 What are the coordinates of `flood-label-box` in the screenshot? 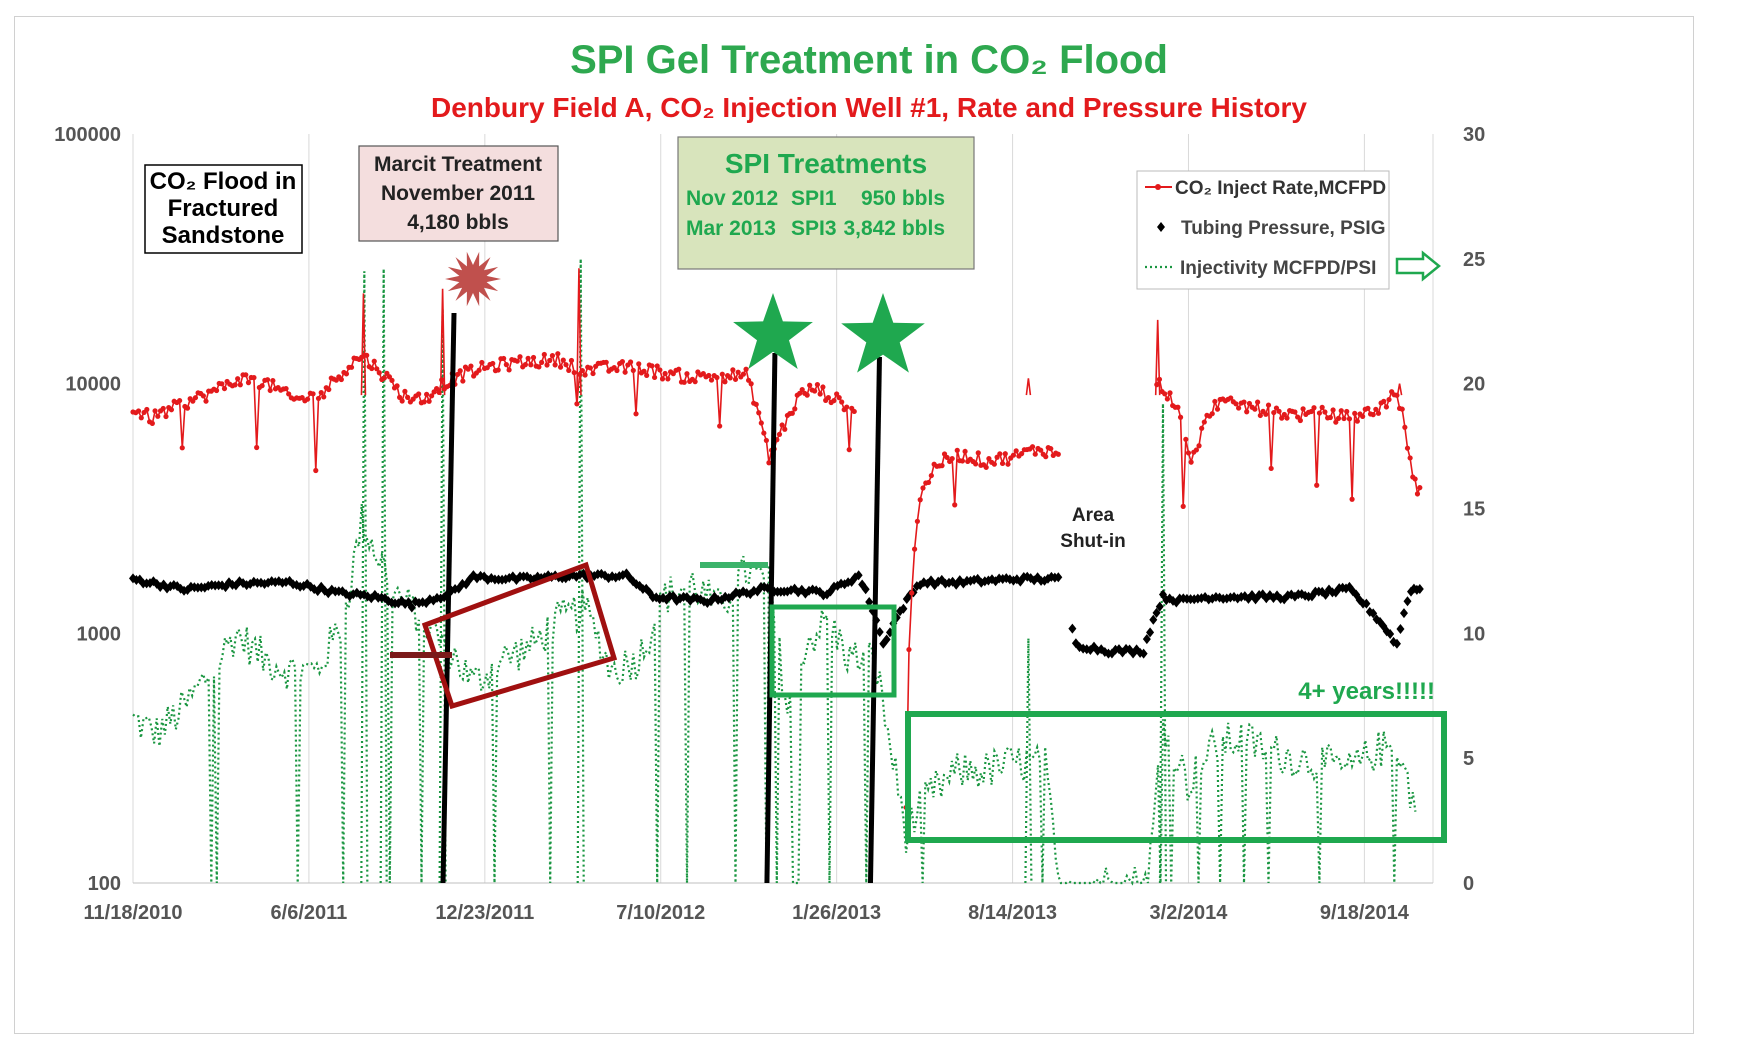 It's located at (223, 209).